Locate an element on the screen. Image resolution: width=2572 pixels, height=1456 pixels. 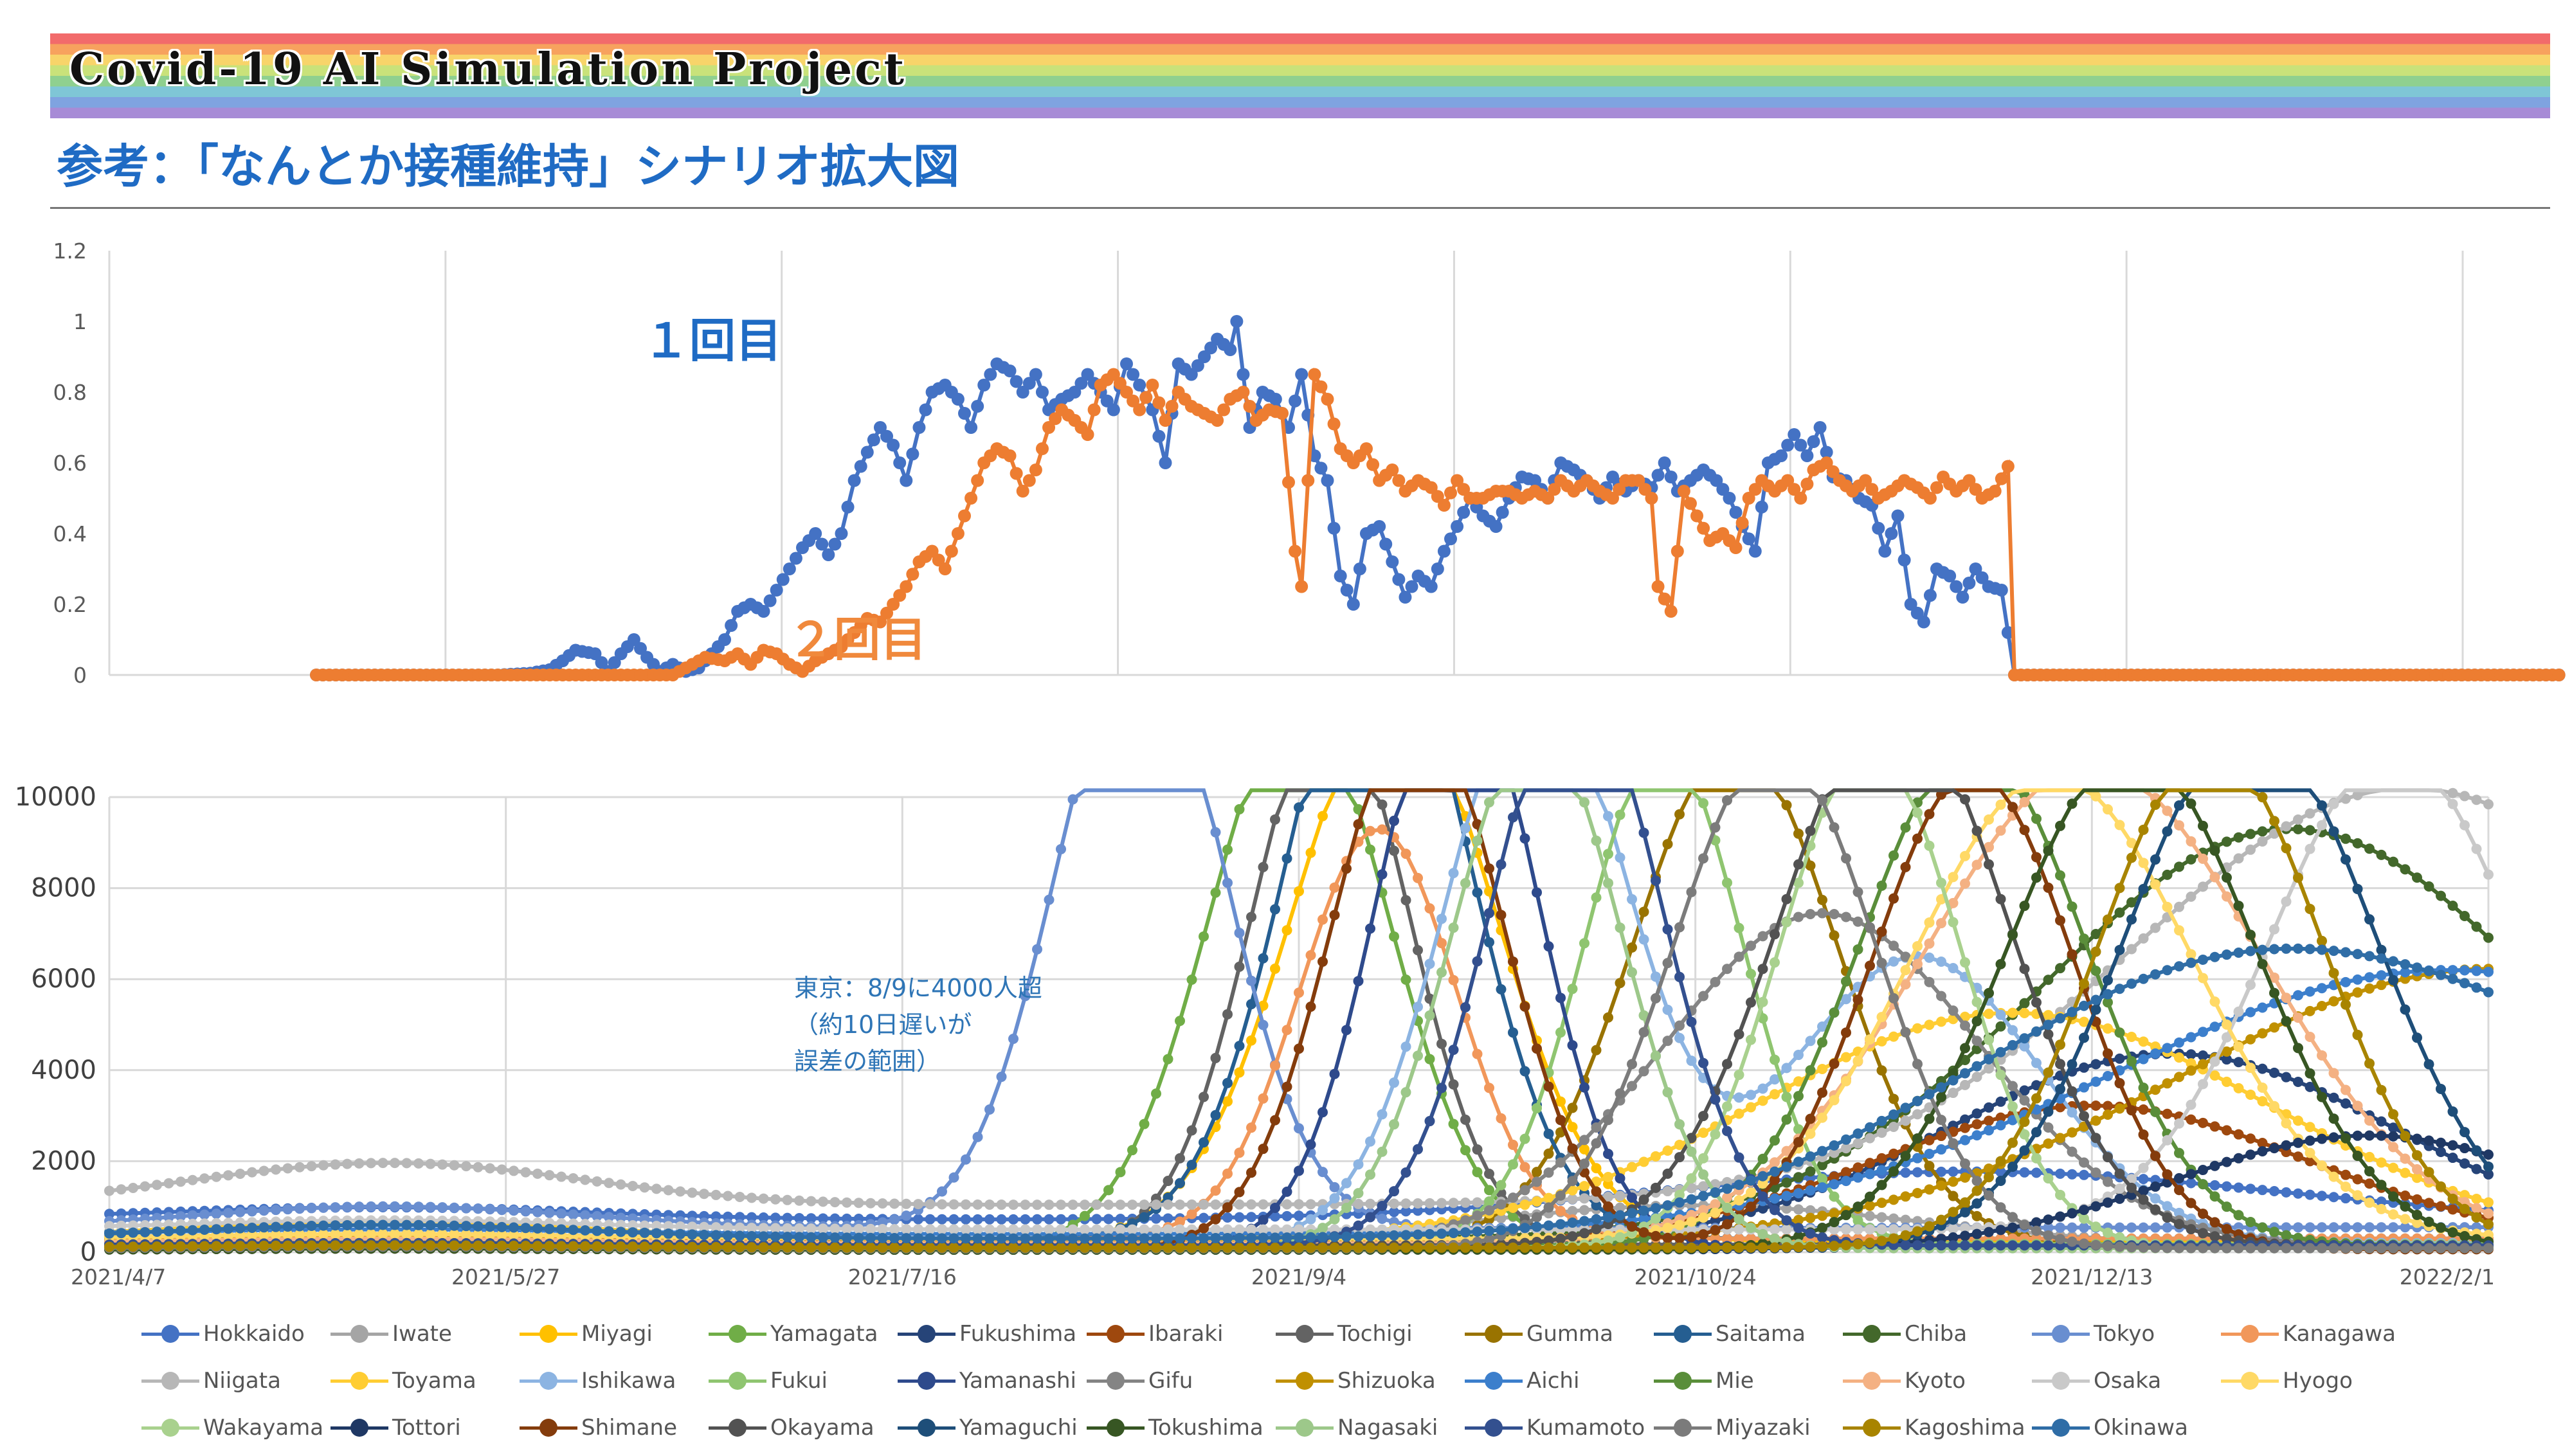
x-tick-label: 2021/4/7 is located at coordinates (118, 1275).